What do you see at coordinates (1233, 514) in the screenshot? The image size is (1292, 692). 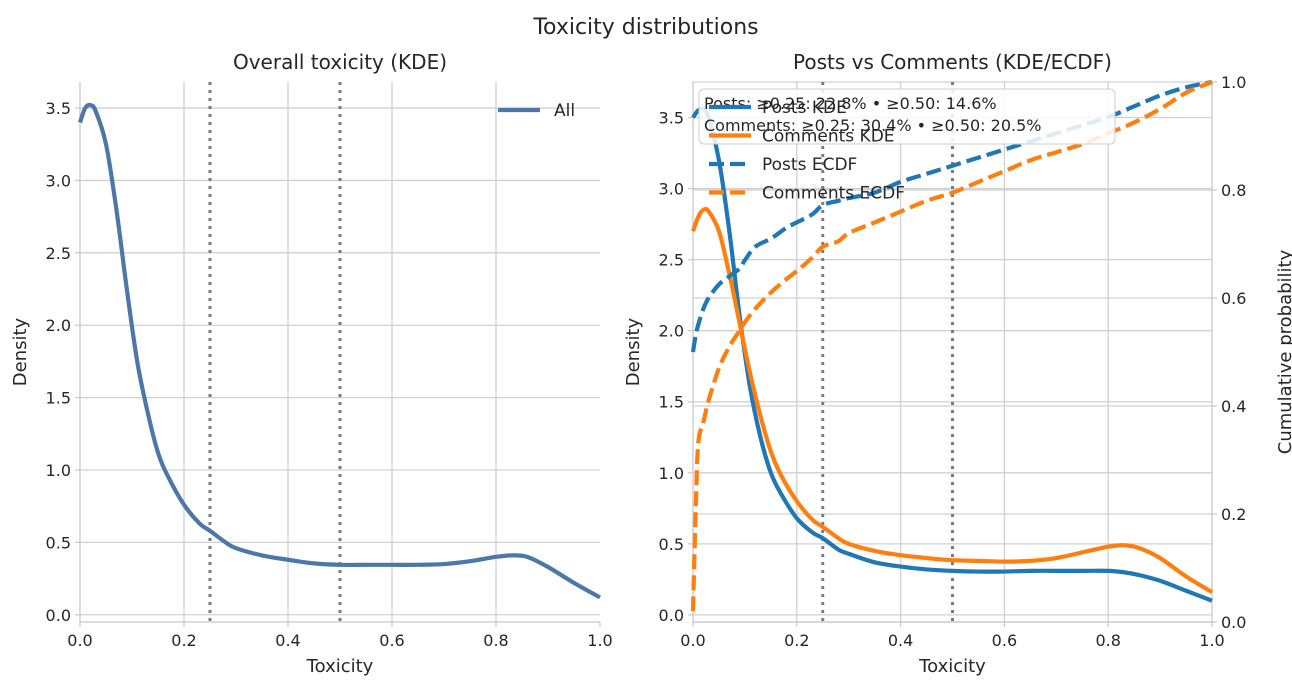 I see `y-right-tick-label: 0.2` at bounding box center [1233, 514].